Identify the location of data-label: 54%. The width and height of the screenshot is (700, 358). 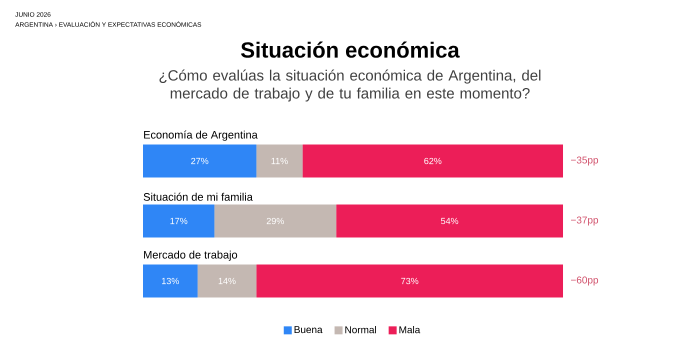
(449, 221).